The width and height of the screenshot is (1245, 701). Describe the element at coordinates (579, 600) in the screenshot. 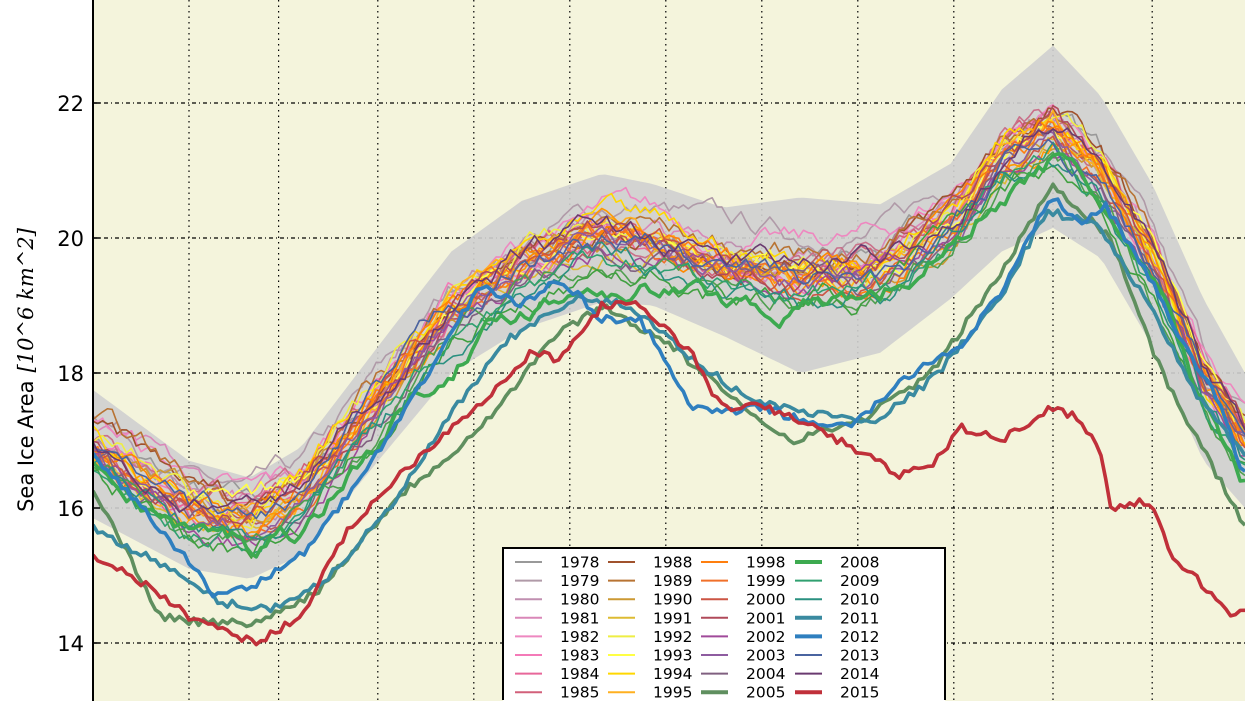

I see `legend-label: 1980` at that location.